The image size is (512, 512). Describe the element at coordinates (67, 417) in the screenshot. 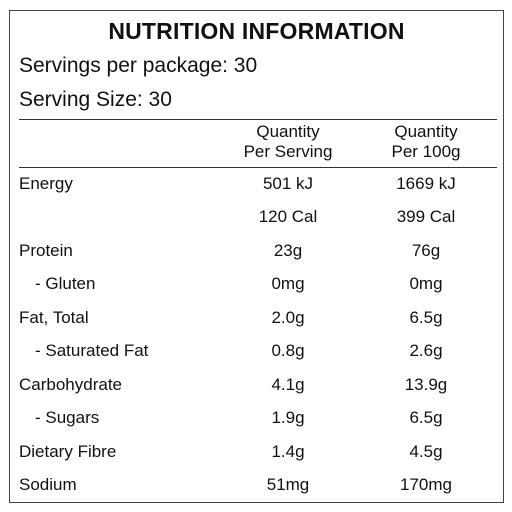

I see `row-label: - Sugars` at that location.